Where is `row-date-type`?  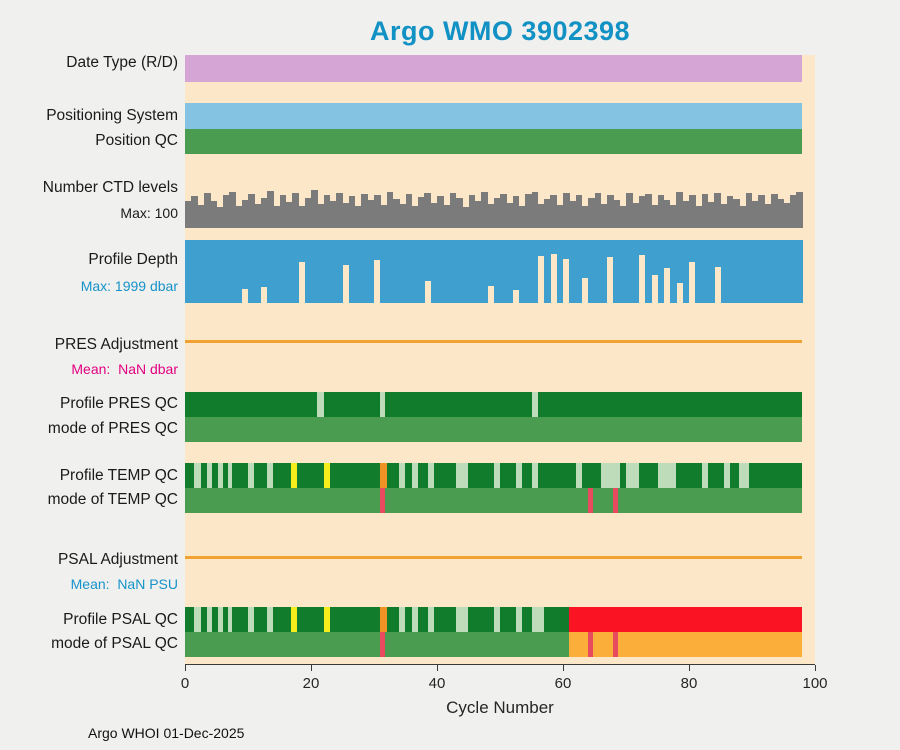
row-date-type is located at coordinates (500, 68).